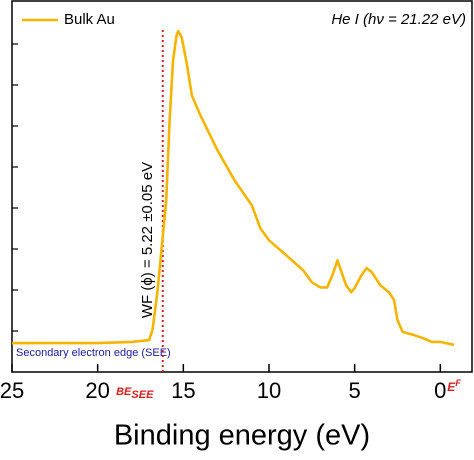 The height and width of the screenshot is (460, 474). What do you see at coordinates (398, 19) in the screenshot?
I see `excitation-label: He I (hν = 21.22 eV)` at bounding box center [398, 19].